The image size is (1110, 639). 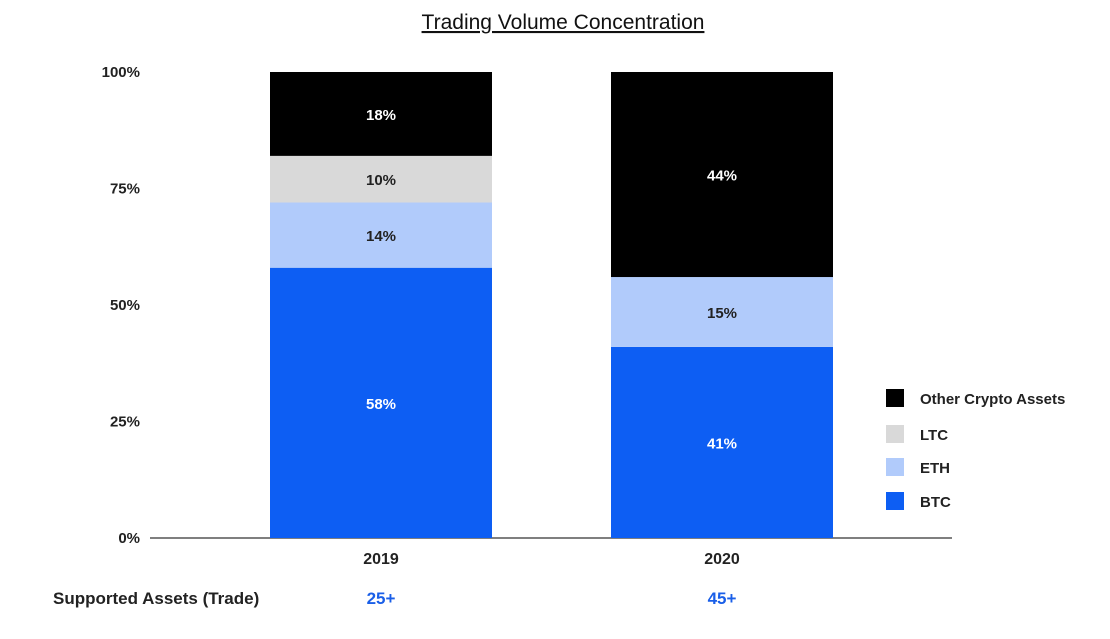 I want to click on bar-segment-other-crypto-assets-2019, so click(x=381, y=114).